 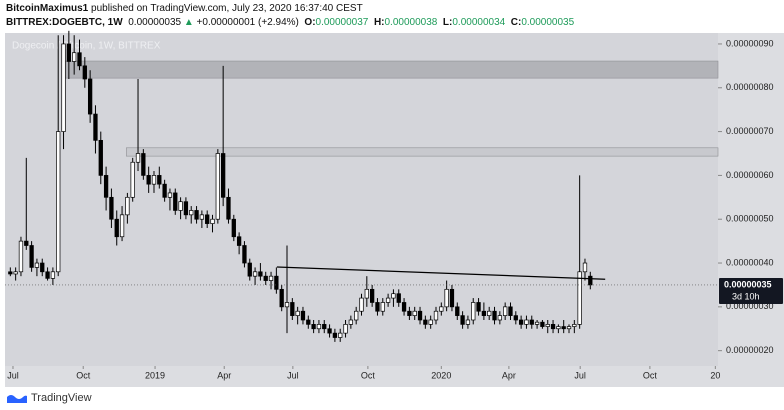 I want to click on l-label: L:, so click(x=447, y=22).